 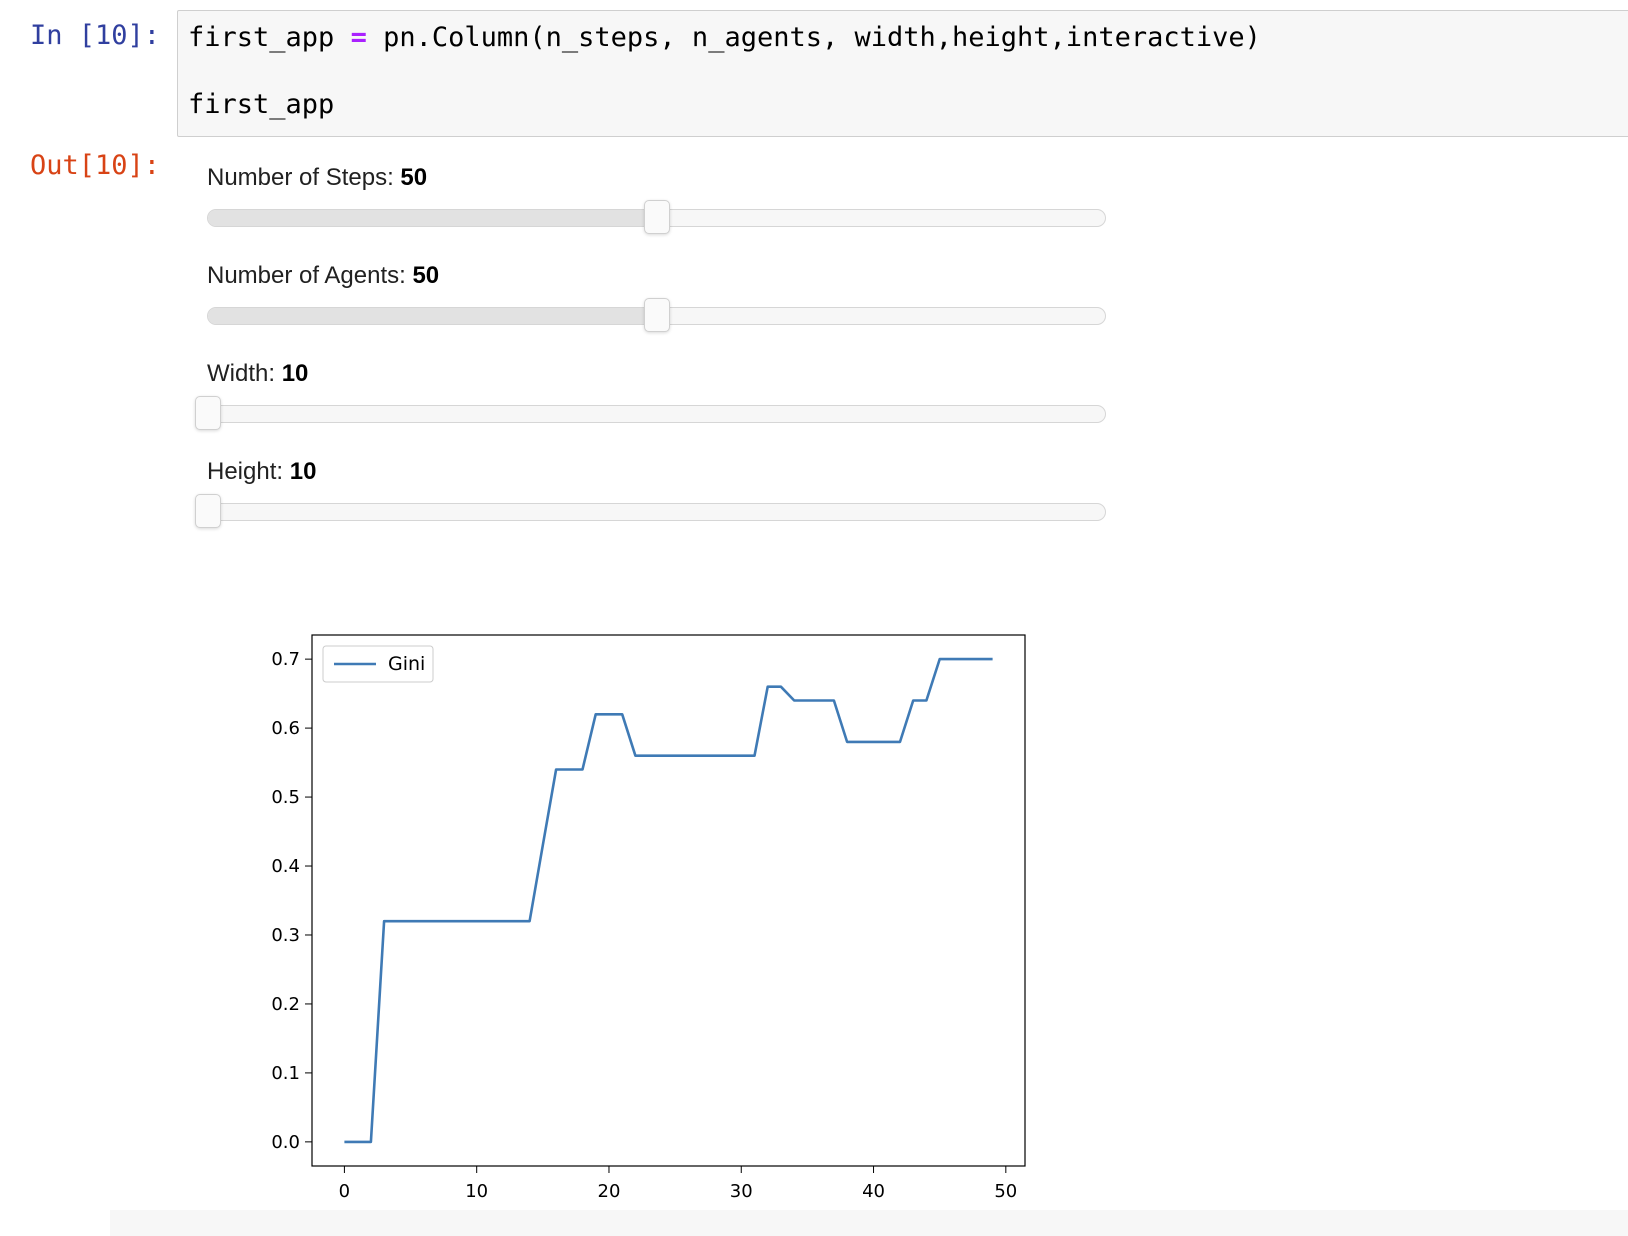 I want to click on width-slider-label: Width: 10, so click(x=257, y=374).